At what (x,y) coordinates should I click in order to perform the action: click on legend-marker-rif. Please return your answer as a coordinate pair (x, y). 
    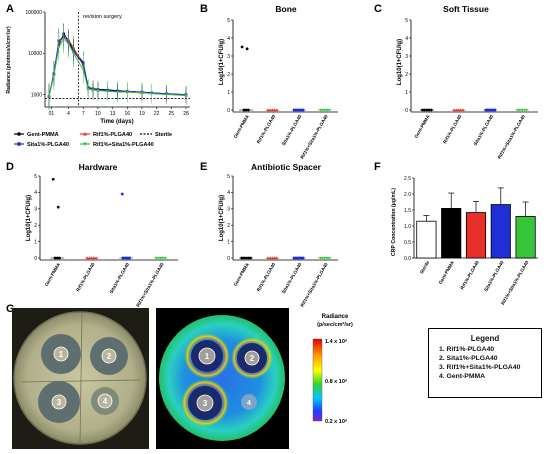
    Looking at the image, I should click on (85, 134).